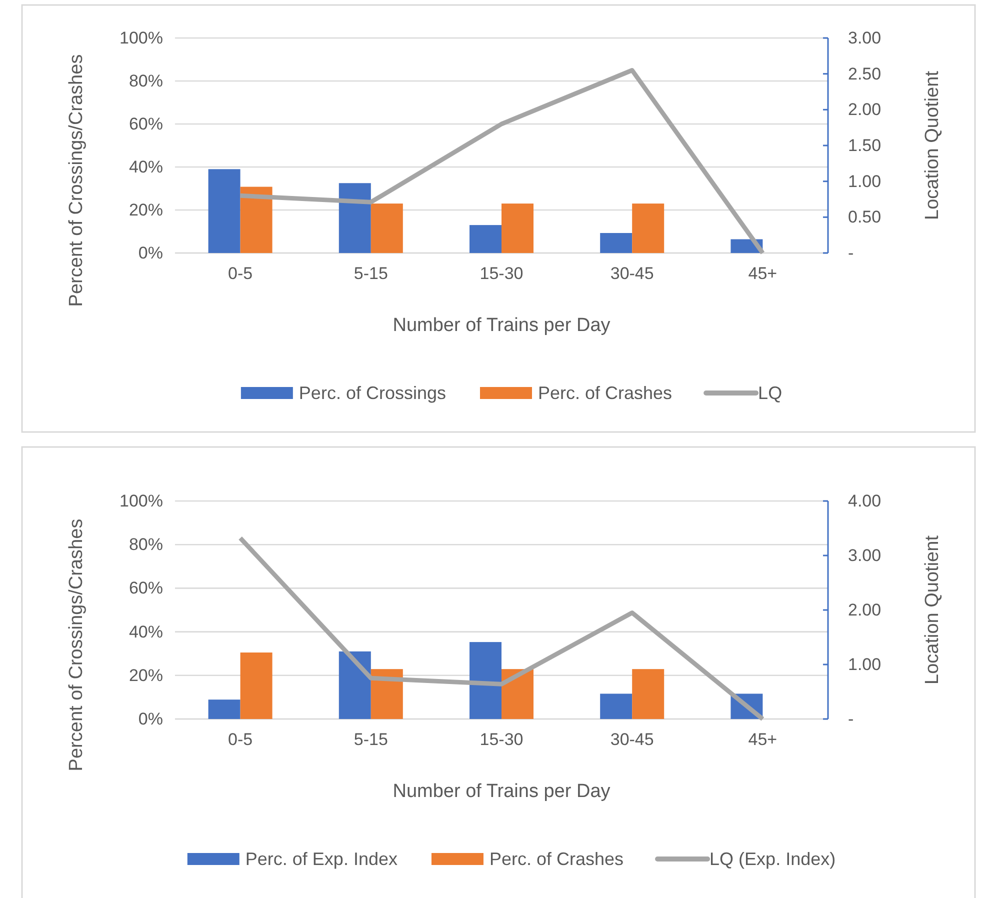 This screenshot has height=898, width=982. I want to click on y2-tick-label: 2.50, so click(865, 74).